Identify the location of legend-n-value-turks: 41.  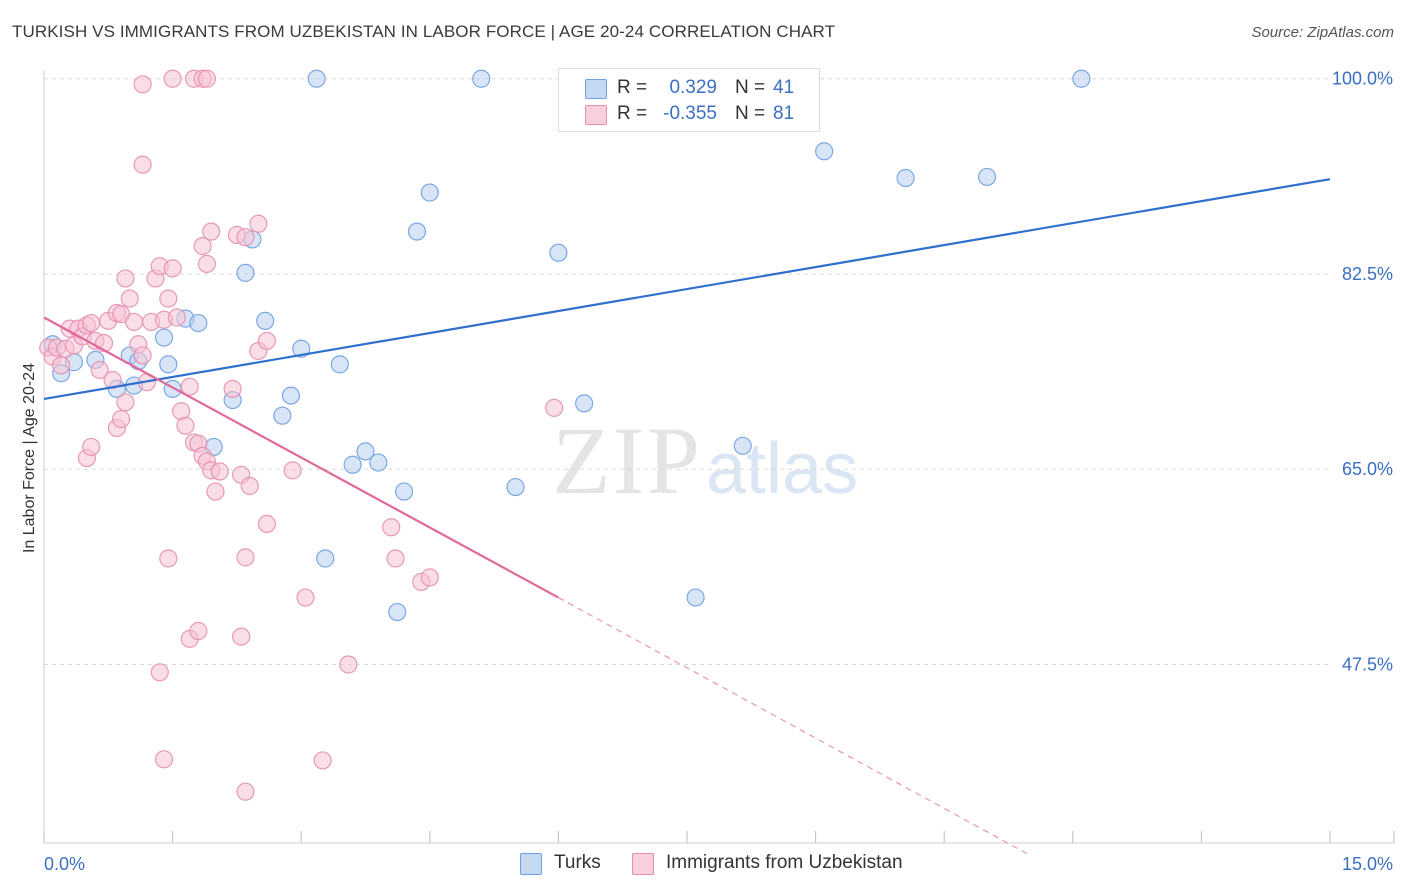
(784, 87).